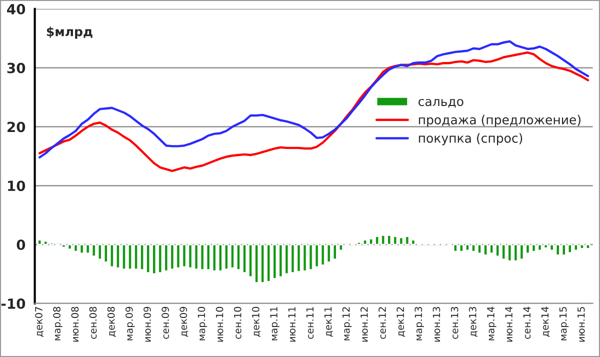 Image resolution: width=600 pixels, height=357 pixels. Describe the element at coordinates (16, 9) in the screenshot. I see `y-tick-label: 40` at that location.